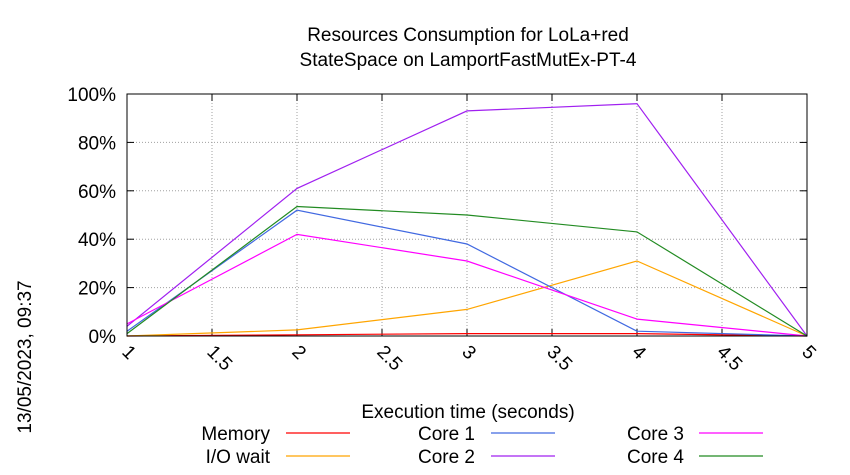 This screenshot has width=850, height=475. I want to click on series-line-memory, so click(467, 335).